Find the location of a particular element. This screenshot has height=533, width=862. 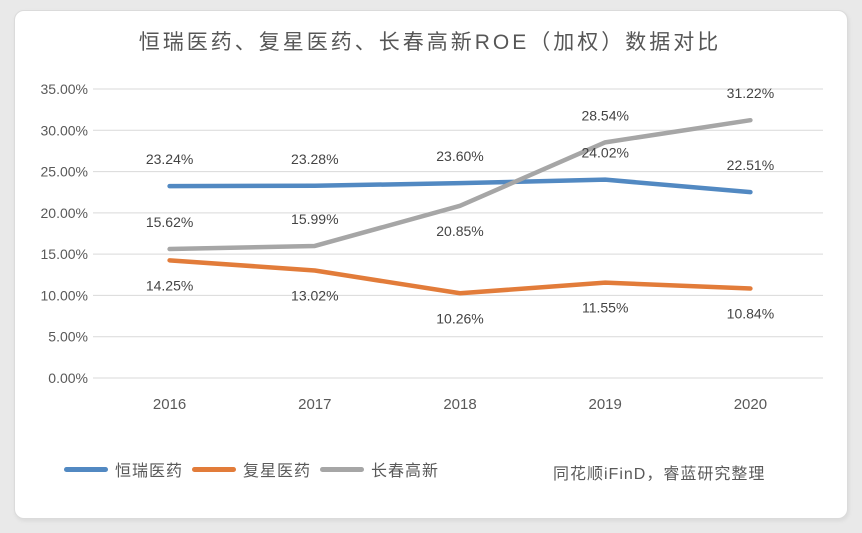

legend-item-changchun-hightech: 长春高新 is located at coordinates (379, 469).